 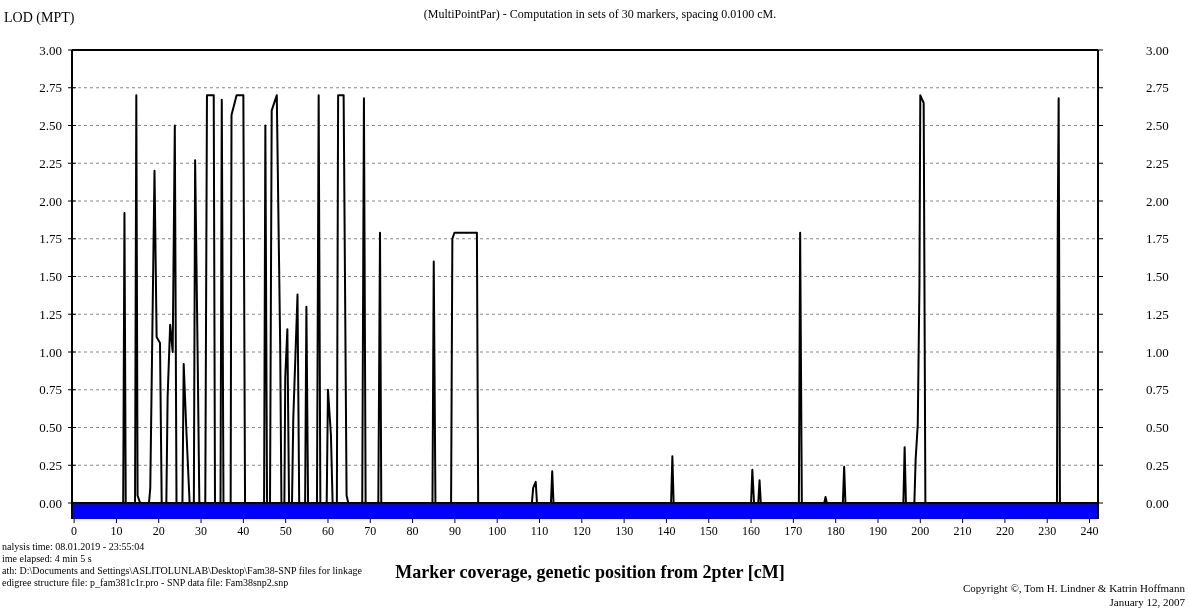 What do you see at coordinates (50, 314) in the screenshot?
I see `y-tick-label: 1.25` at bounding box center [50, 314].